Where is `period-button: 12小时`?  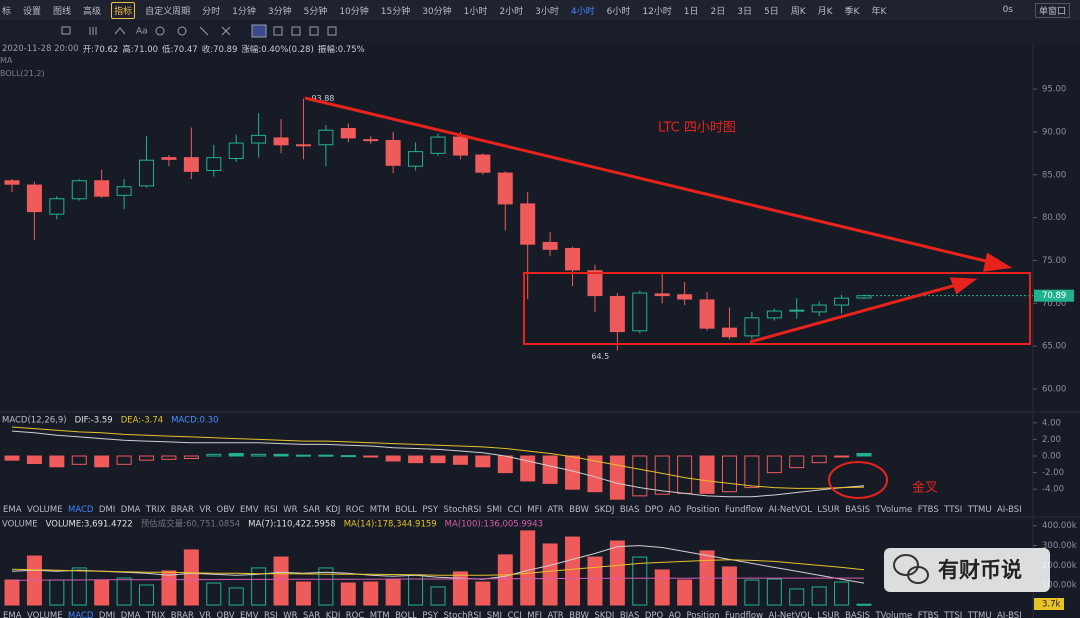 period-button: 12小时 is located at coordinates (657, 11).